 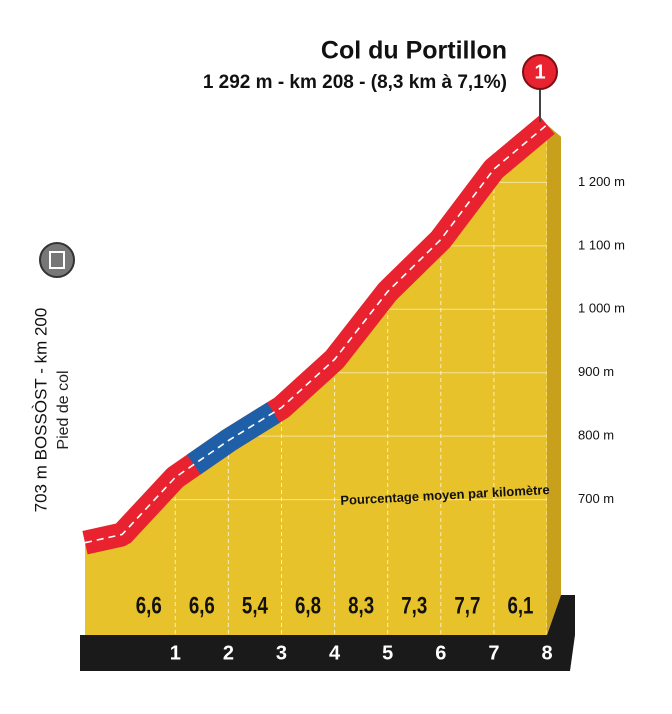 I want to click on x-tick-label: 5, so click(x=387, y=653).